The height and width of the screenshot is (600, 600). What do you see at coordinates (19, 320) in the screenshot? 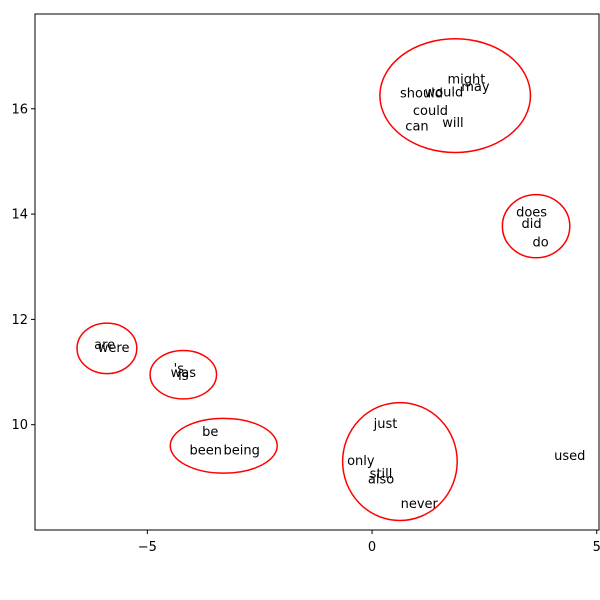
I see `y-tick-label: 12` at bounding box center [19, 320].